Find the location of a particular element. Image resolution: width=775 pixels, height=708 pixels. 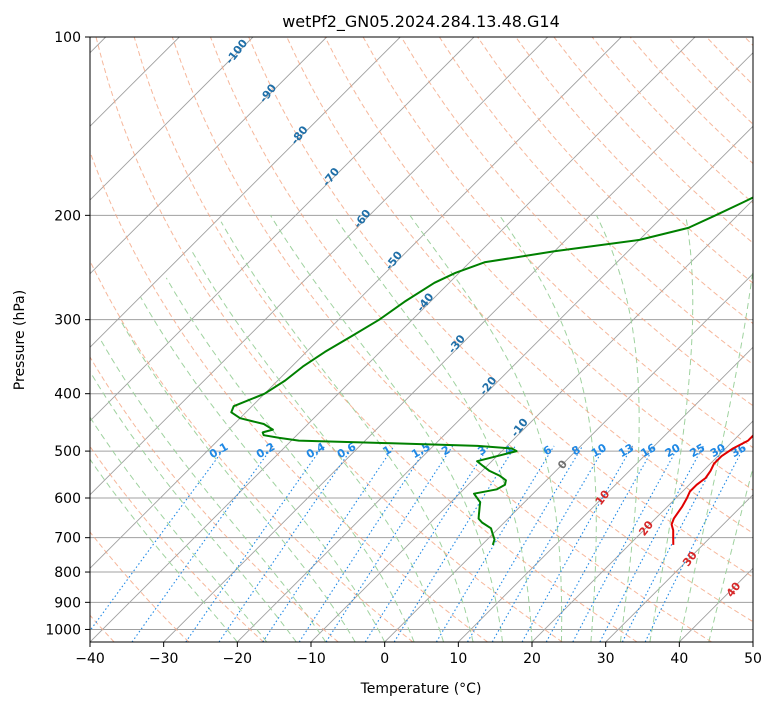

x-tick-label: −20 is located at coordinates (238, 659).